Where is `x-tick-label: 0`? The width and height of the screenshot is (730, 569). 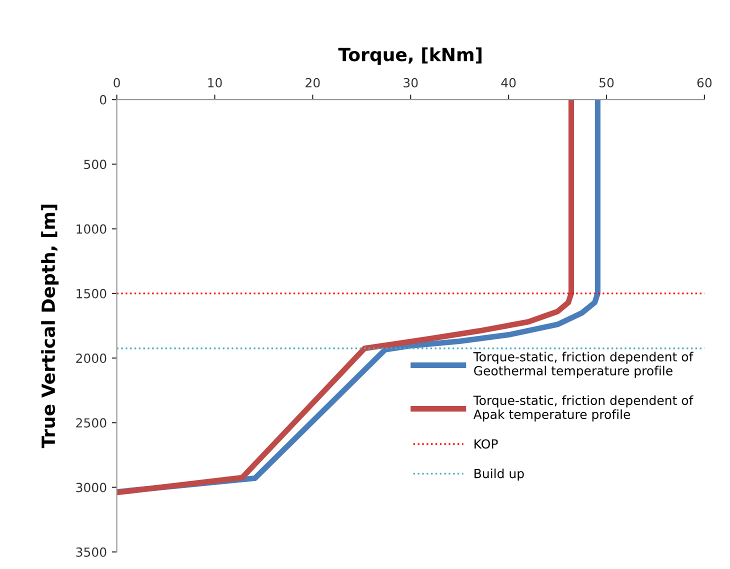 x-tick-label: 0 is located at coordinates (117, 83).